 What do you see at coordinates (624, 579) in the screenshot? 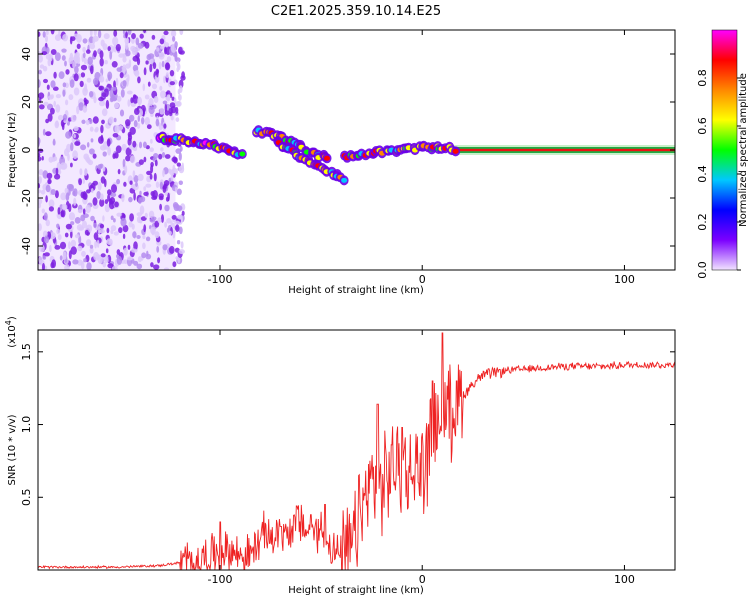
I see `snr-x-tick-label: 100` at bounding box center [624, 579].